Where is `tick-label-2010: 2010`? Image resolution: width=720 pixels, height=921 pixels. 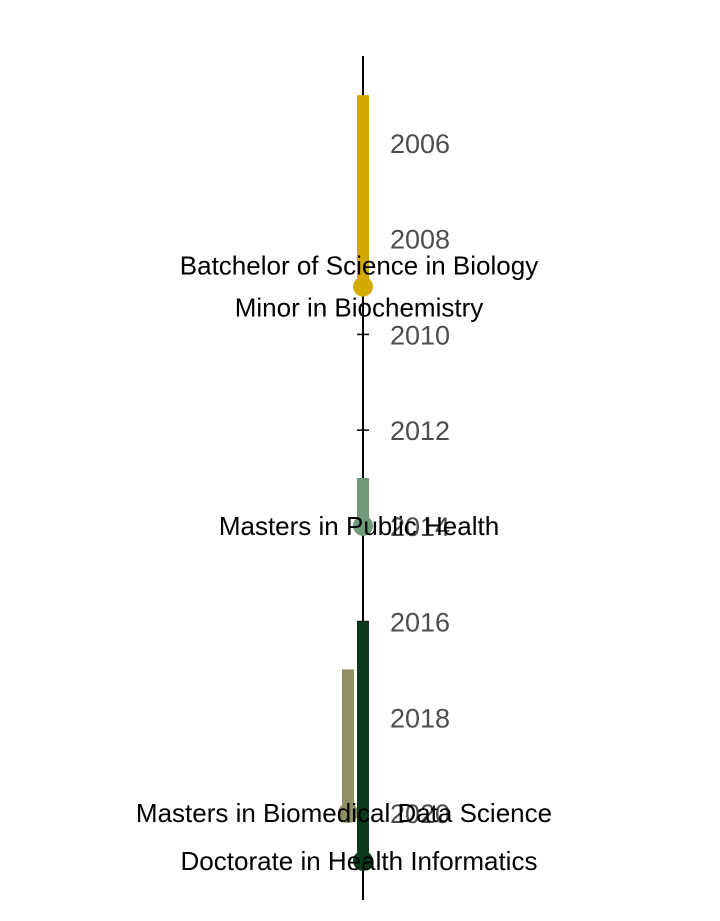 tick-label-2010: 2010 is located at coordinates (420, 335).